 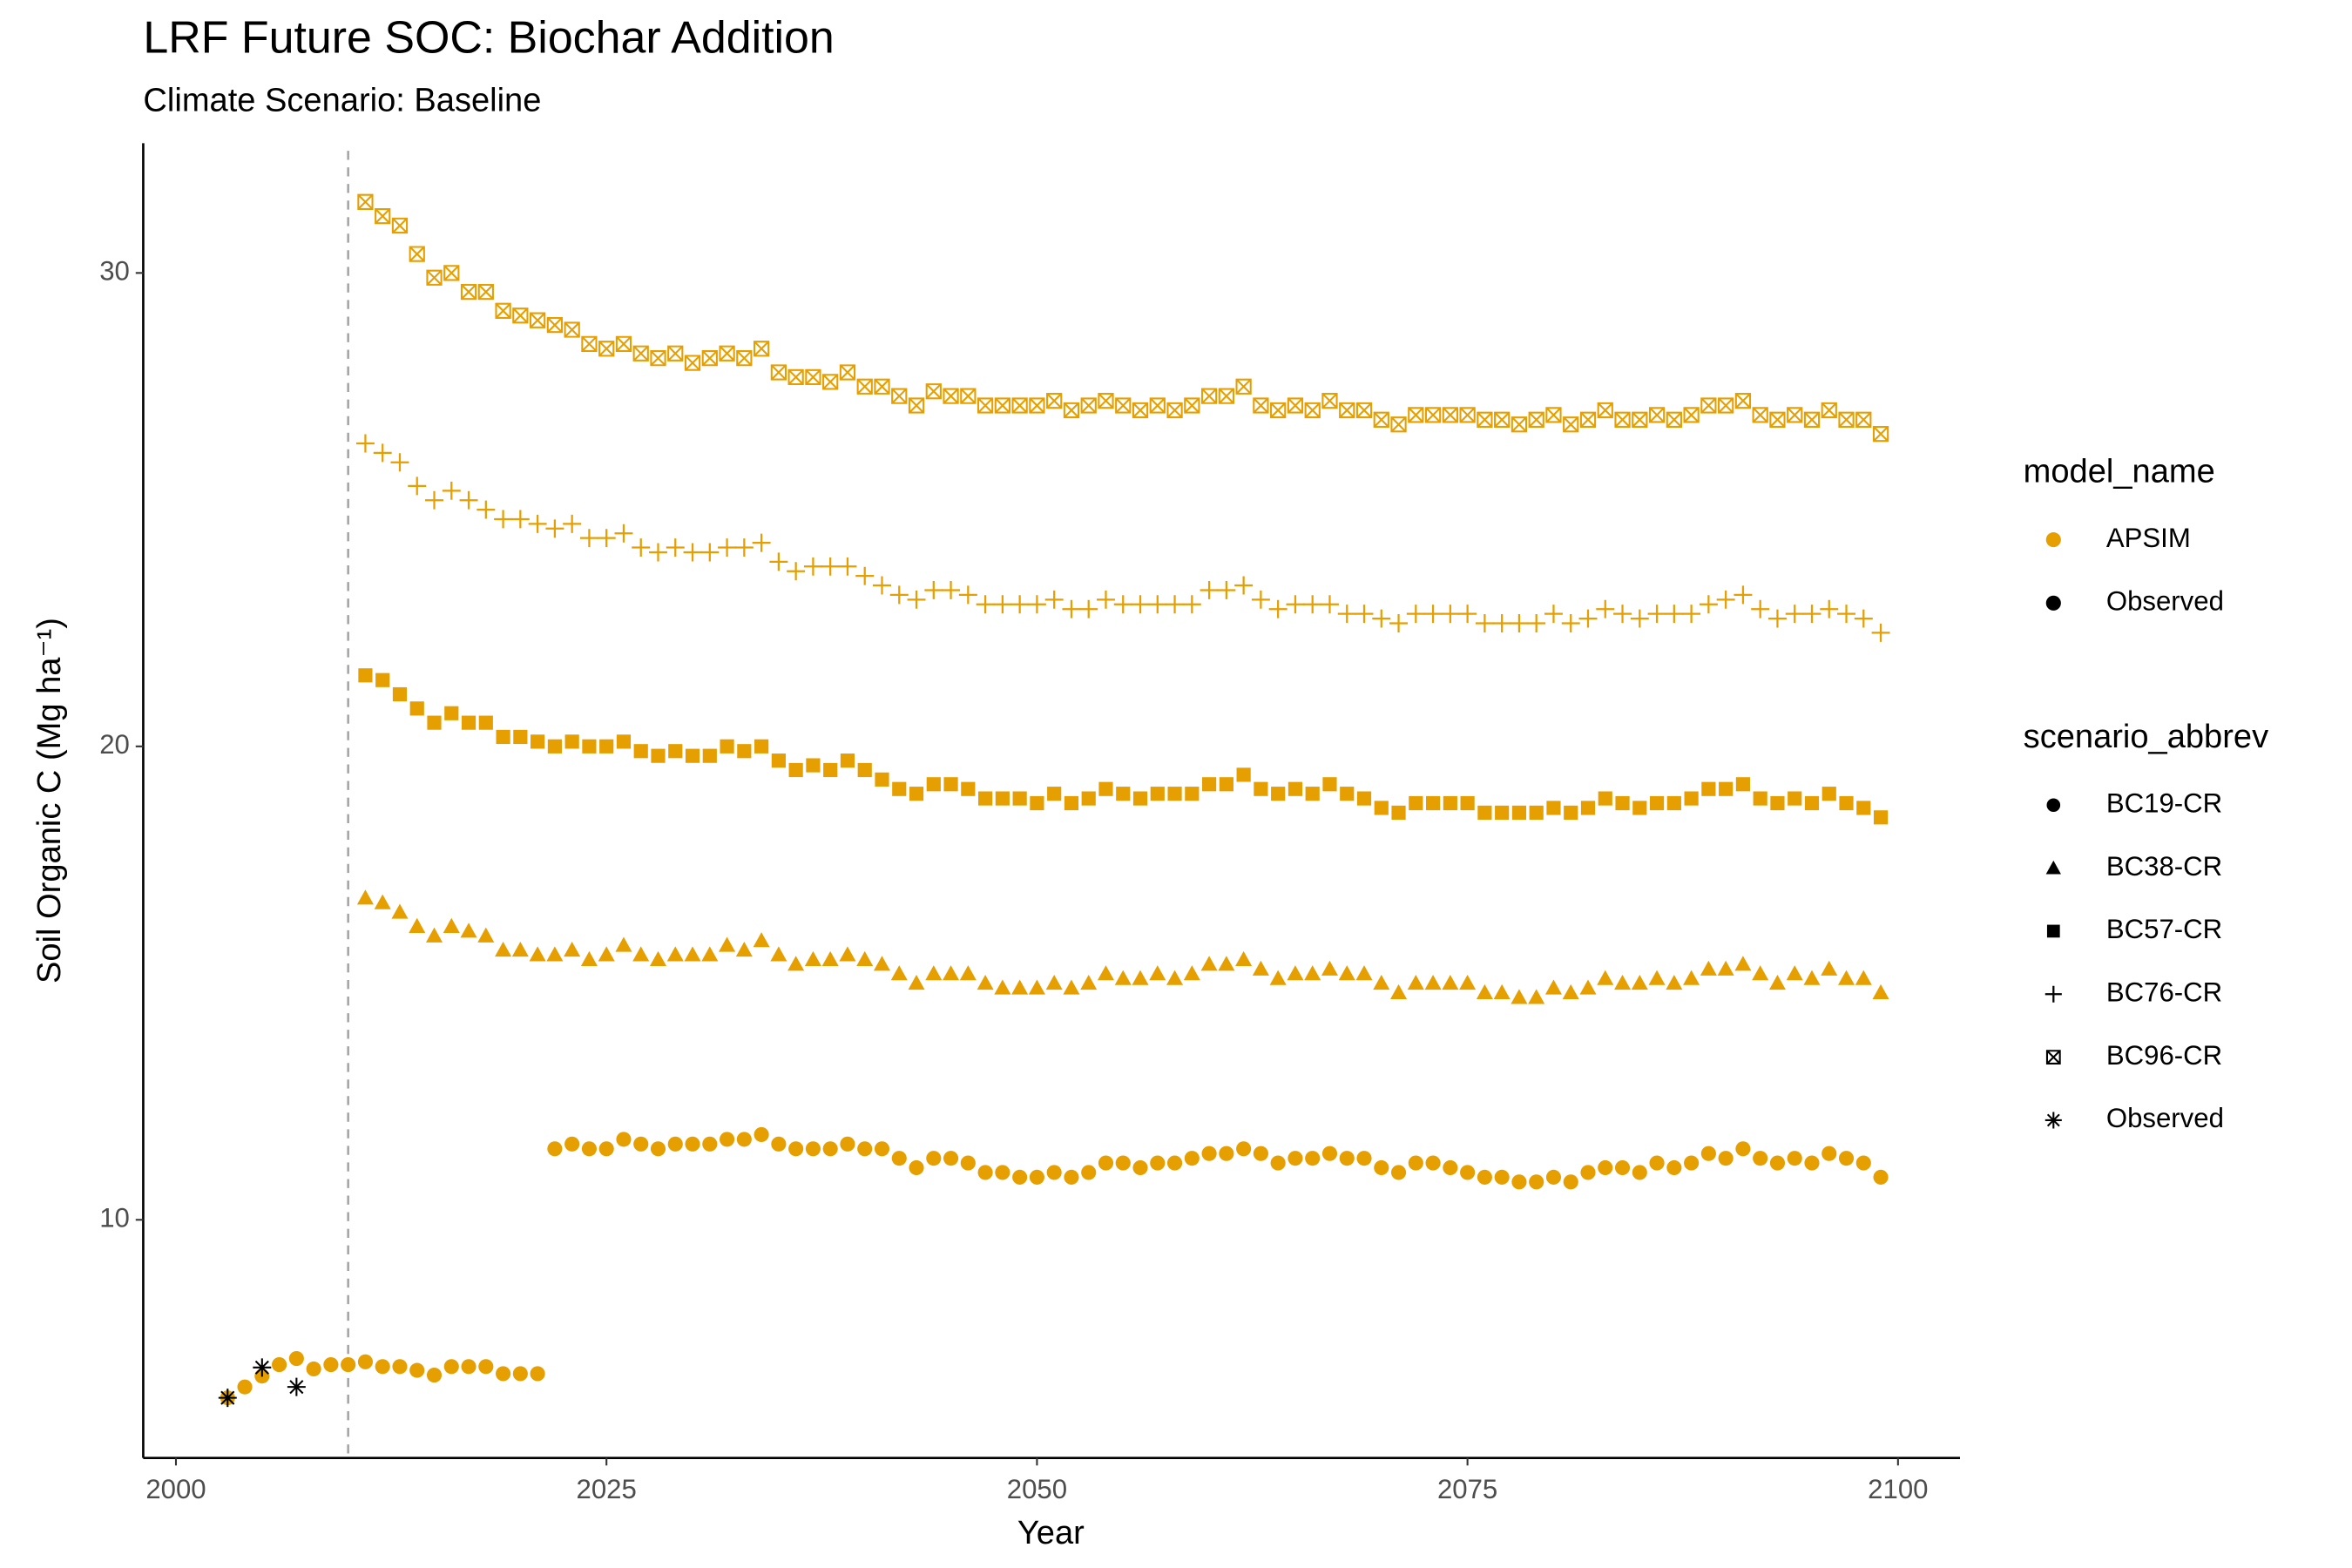 What do you see at coordinates (1037, 1489) in the screenshot?
I see `x-tick-label: 2050` at bounding box center [1037, 1489].